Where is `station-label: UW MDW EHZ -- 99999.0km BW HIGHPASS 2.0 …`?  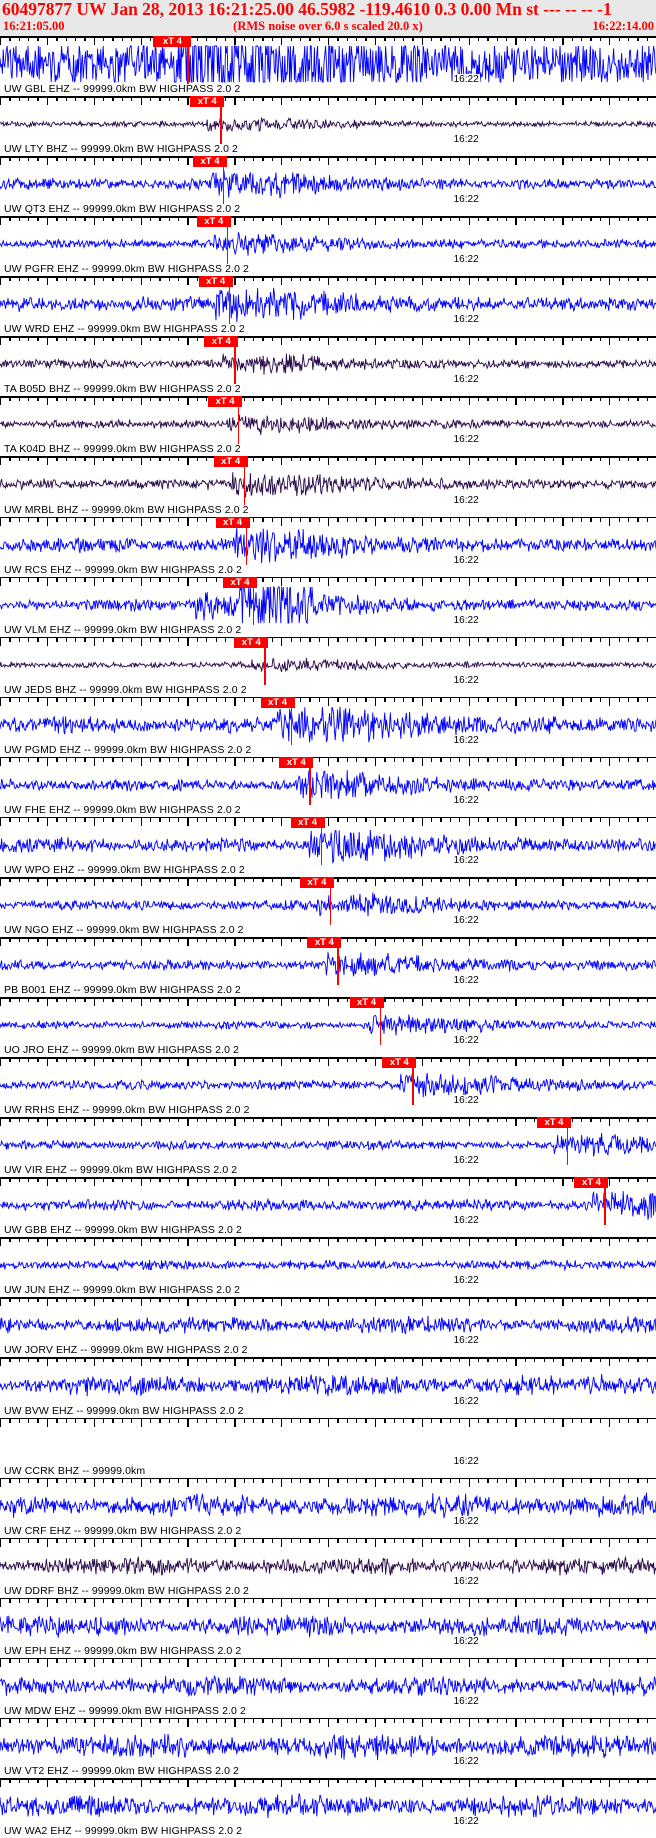 station-label: UW MDW EHZ -- 99999.0km BW HIGHPASS 2.0 … is located at coordinates (125, 1710).